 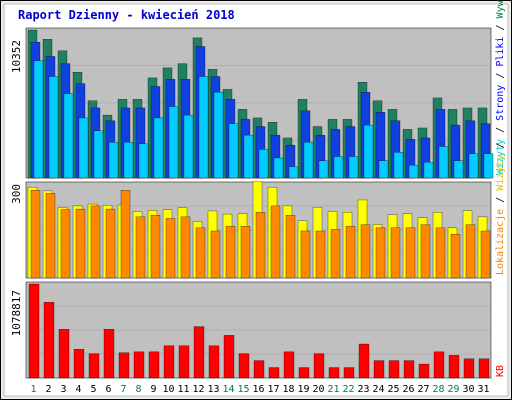 I want to click on legend-kb: KB, so click(x=500, y=371).